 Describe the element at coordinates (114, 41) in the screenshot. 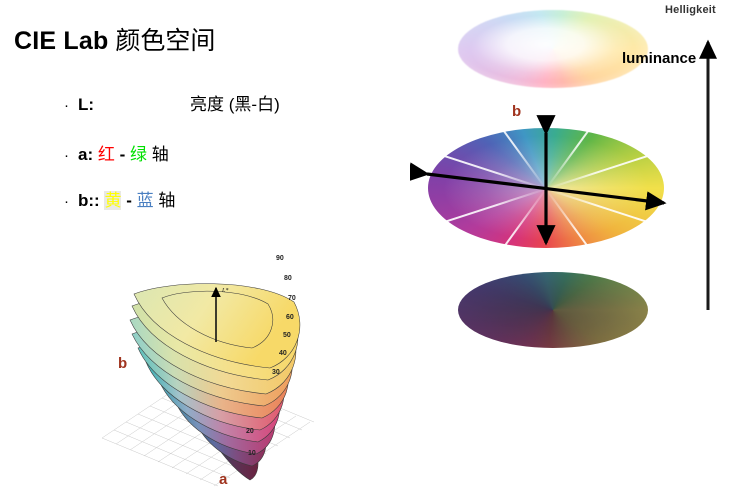

I see `page-title: CIE Lab 颜色空间` at that location.